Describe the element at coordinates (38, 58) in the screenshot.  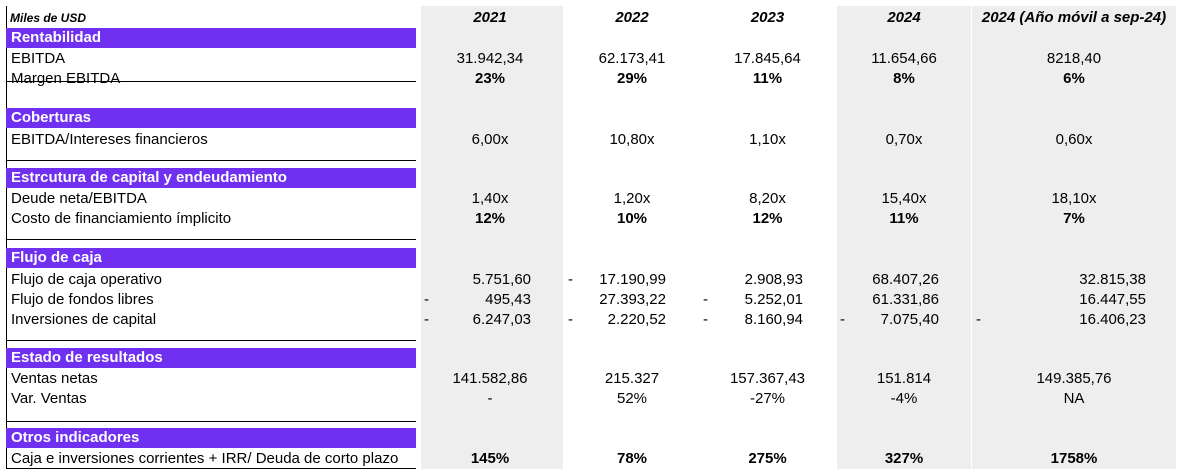
I see `row-label-ebitda: EBITDA` at that location.